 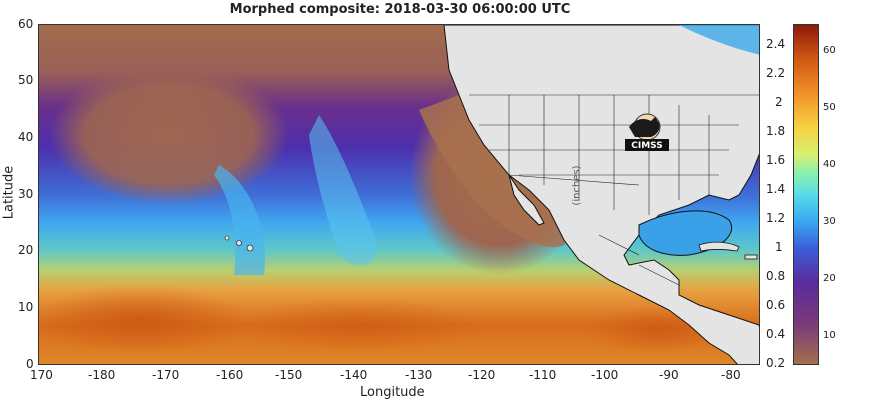 What do you see at coordinates (354, 375) in the screenshot?
I see `x-tick-neg140: -140` at bounding box center [354, 375].